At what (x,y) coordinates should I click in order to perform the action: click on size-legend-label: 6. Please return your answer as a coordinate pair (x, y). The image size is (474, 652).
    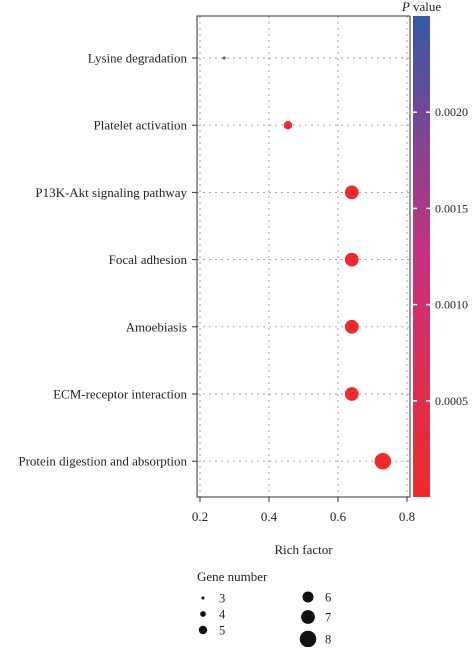
    Looking at the image, I should click on (328, 598).